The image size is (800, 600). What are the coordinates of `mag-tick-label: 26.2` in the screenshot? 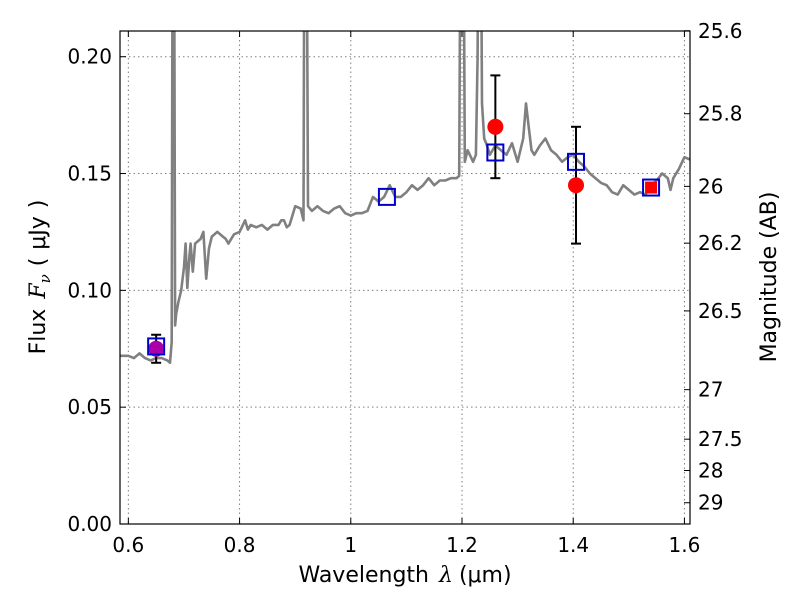 It's located at (720, 243).